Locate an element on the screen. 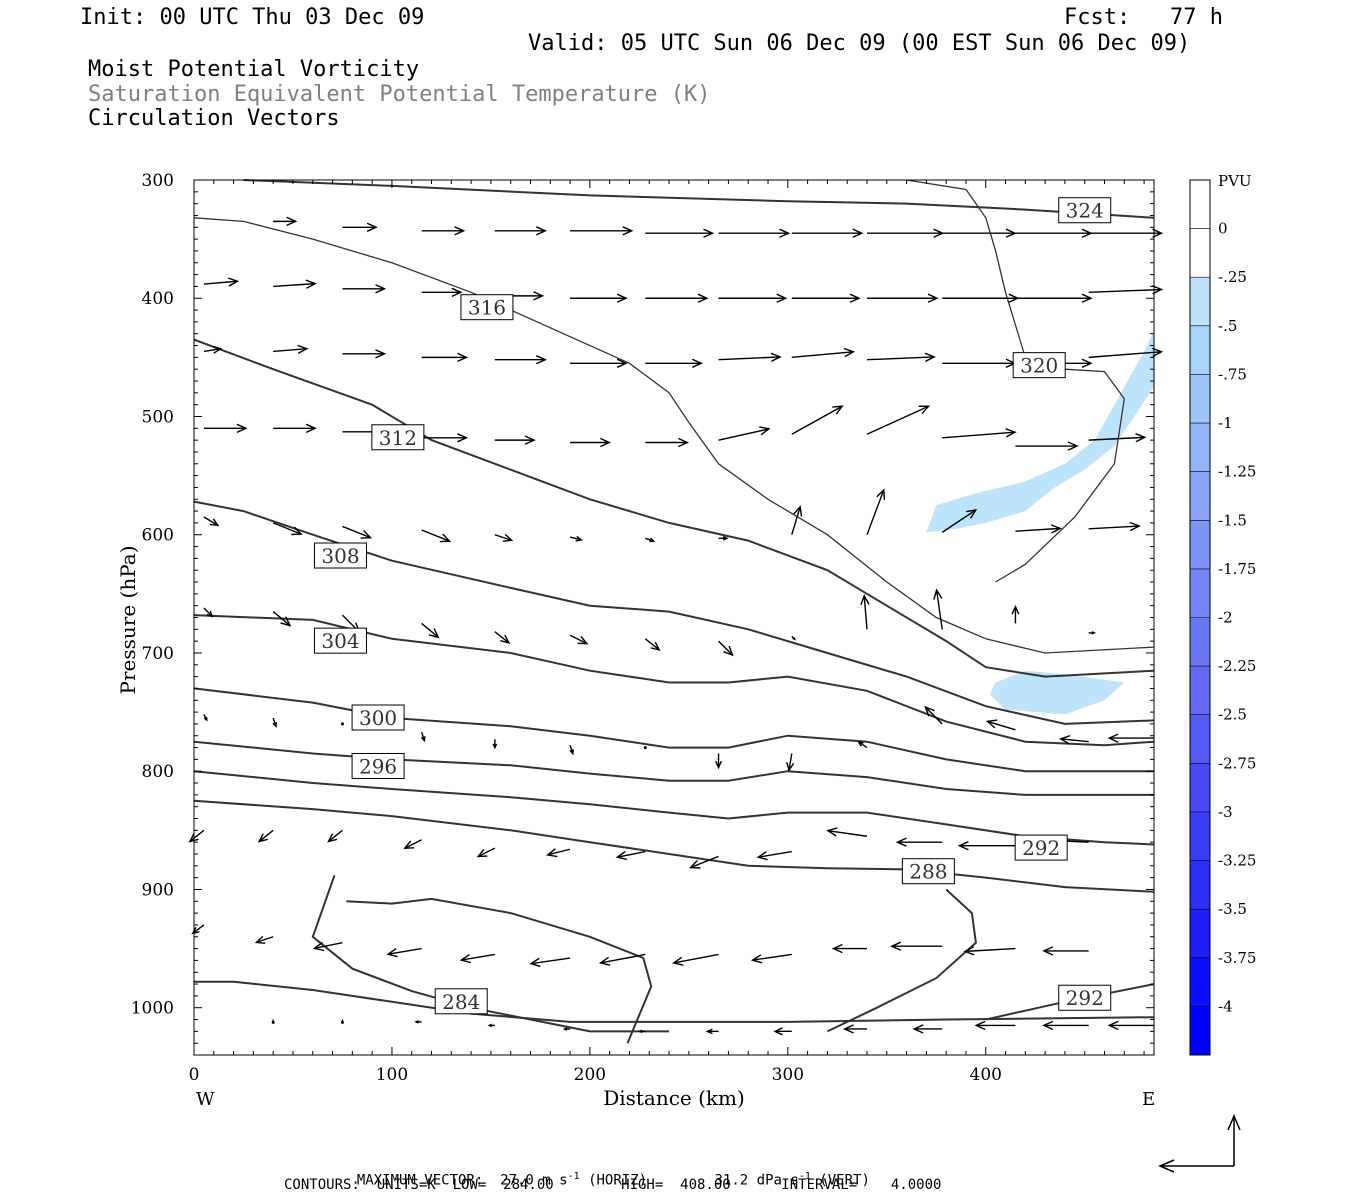  colorbar-label: -1.75 is located at coordinates (1237, 569).